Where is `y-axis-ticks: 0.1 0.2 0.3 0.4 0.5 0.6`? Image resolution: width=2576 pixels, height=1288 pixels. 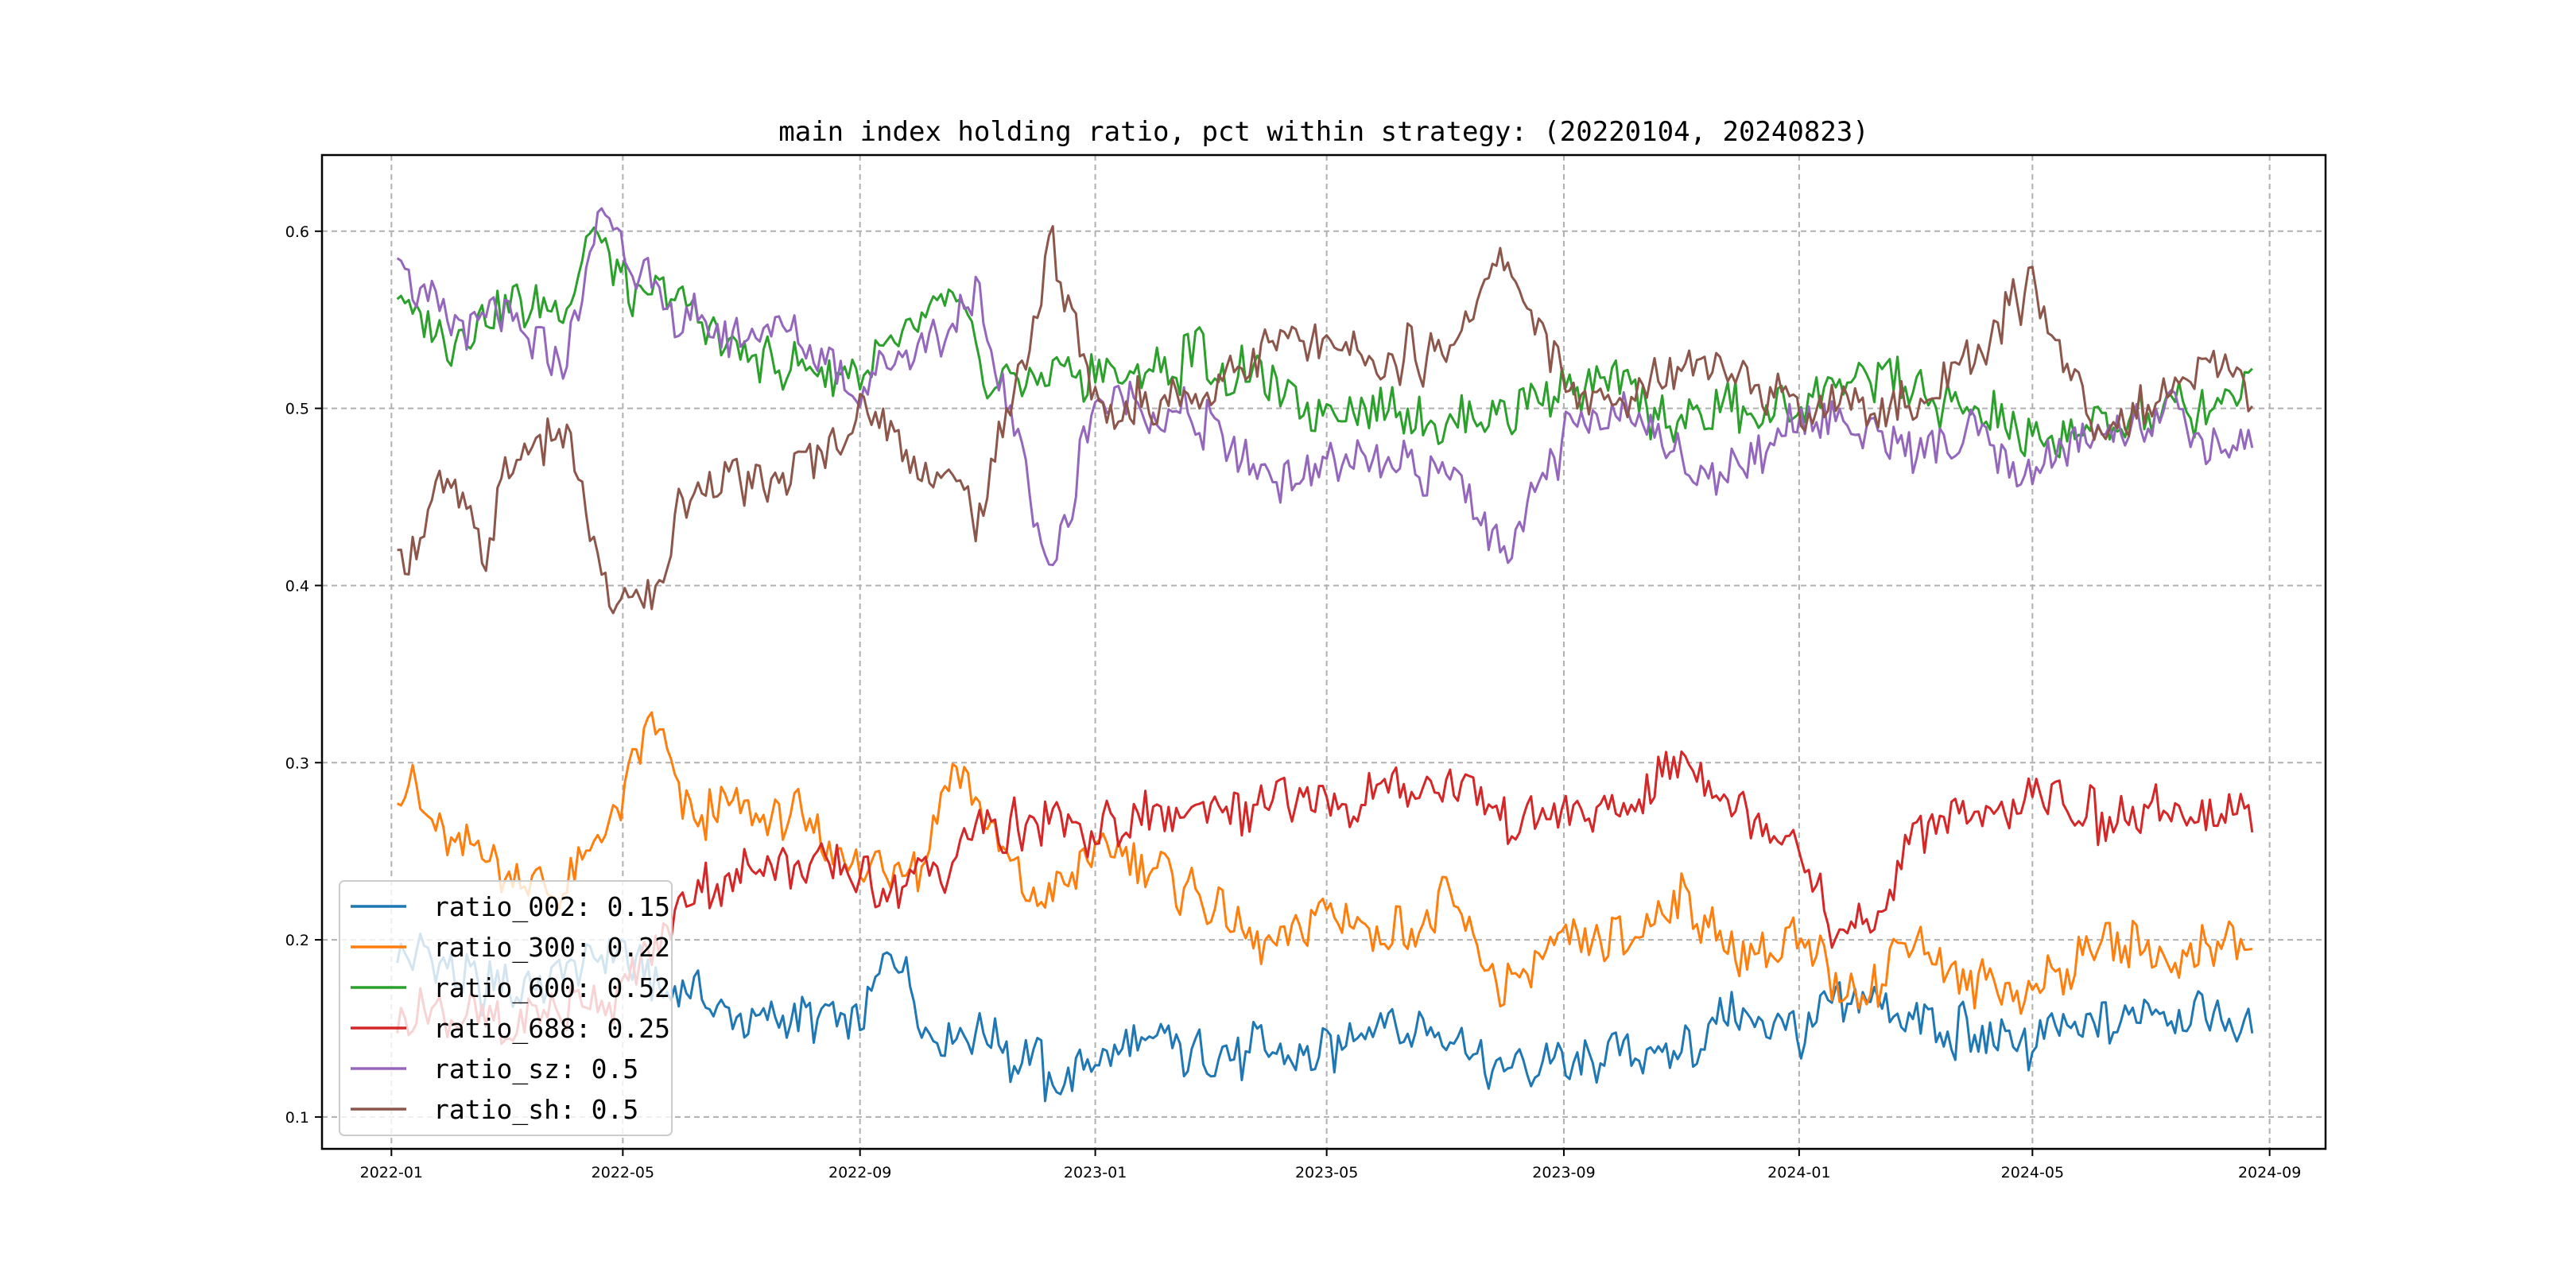 y-axis-ticks: 0.1 0.2 0.3 0.4 0.5 0.6 is located at coordinates (303, 675).